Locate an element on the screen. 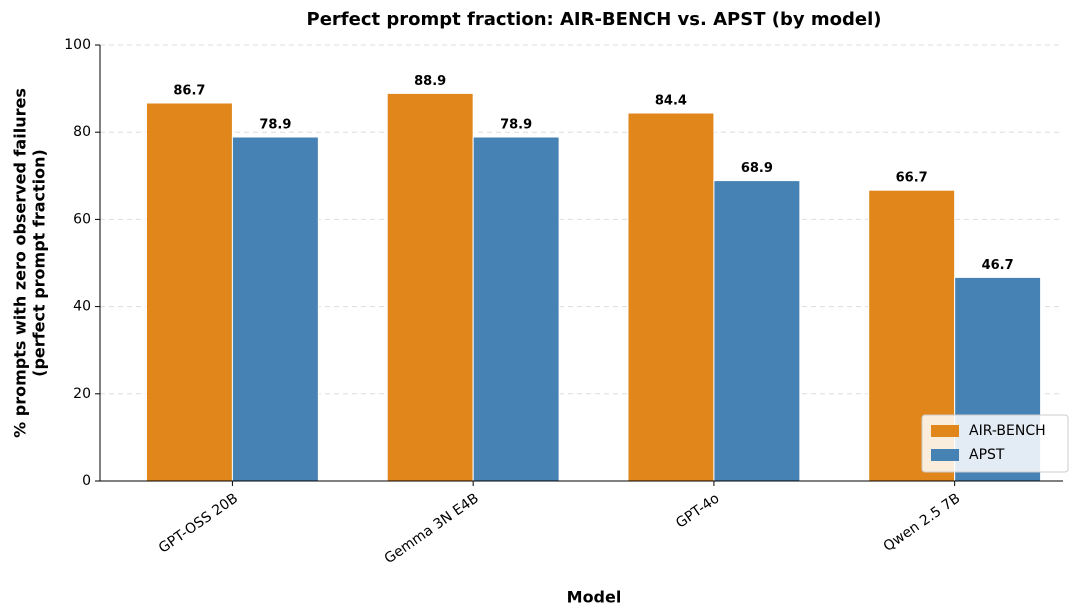 The width and height of the screenshot is (1073, 606). y-tick-label: 0 is located at coordinates (86, 481).